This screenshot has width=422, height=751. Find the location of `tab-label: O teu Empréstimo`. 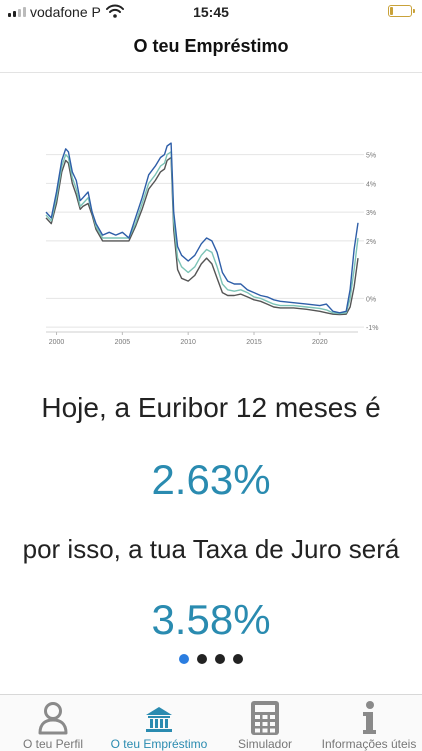

tab-label: O teu Empréstimo is located at coordinates (159, 744).